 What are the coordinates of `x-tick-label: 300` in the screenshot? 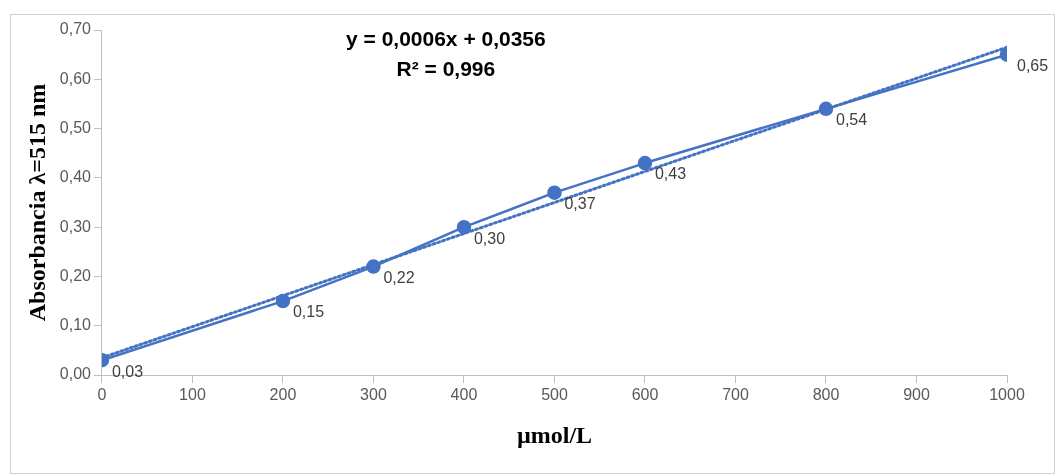 It's located at (373, 395).